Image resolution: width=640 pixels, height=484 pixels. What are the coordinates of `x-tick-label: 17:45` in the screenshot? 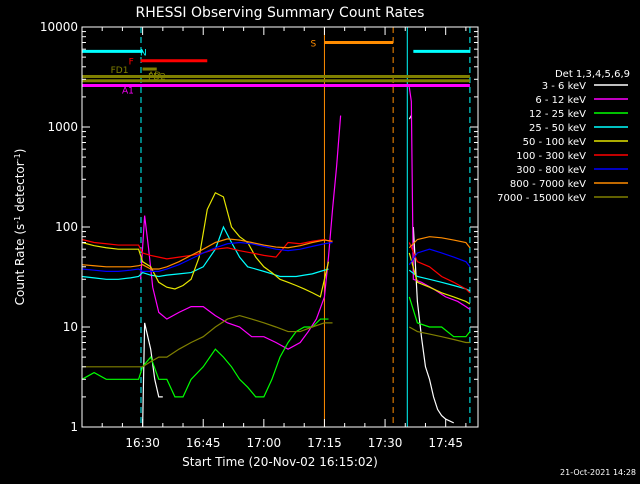 It's located at (445, 443).